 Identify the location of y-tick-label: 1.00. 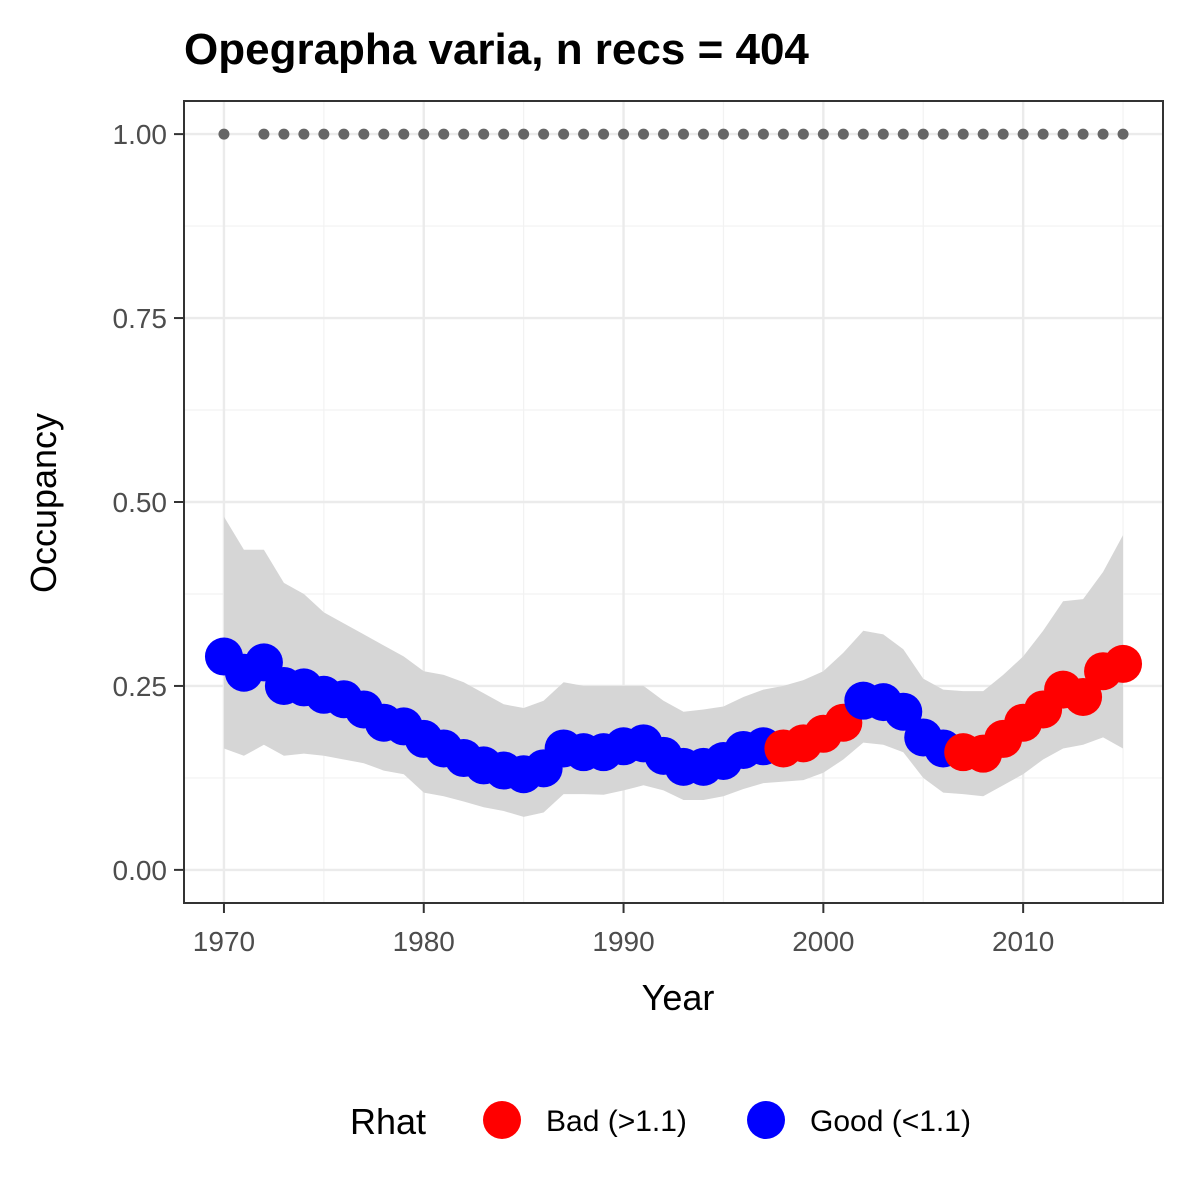
(140, 134).